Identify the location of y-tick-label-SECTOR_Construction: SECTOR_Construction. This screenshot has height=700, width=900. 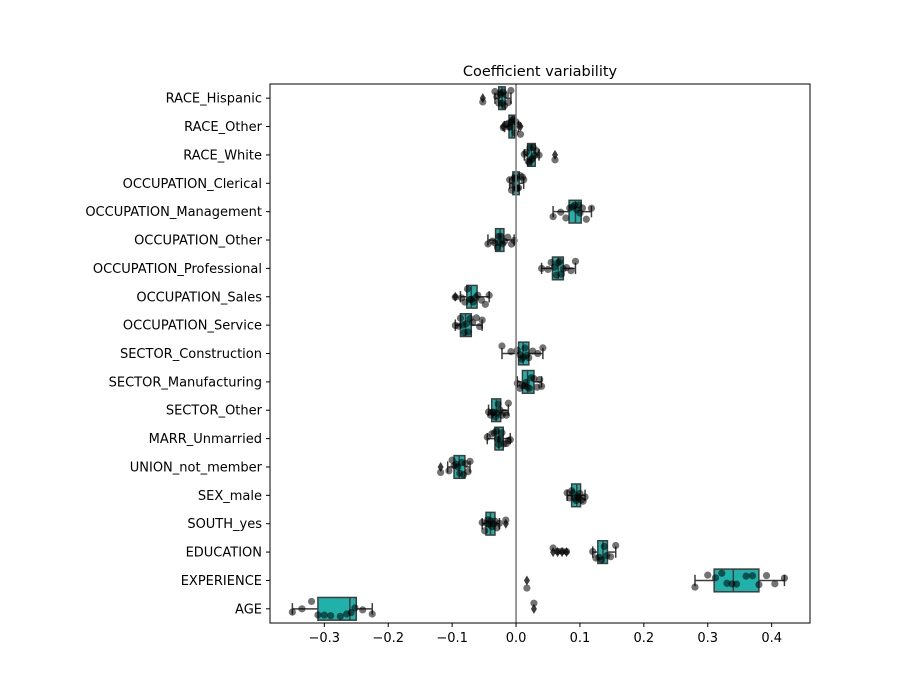
(191, 354).